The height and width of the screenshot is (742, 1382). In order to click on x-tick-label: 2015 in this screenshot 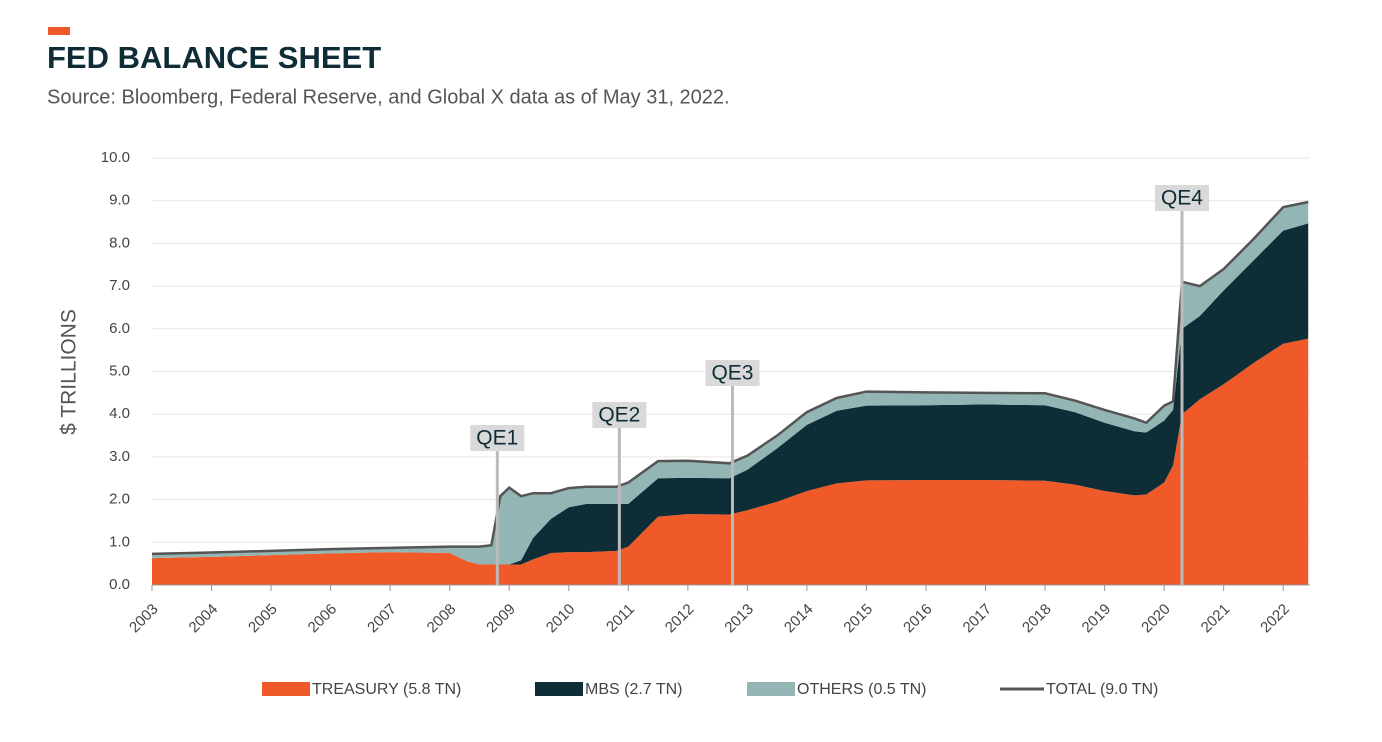, I will do `click(858, 619)`.